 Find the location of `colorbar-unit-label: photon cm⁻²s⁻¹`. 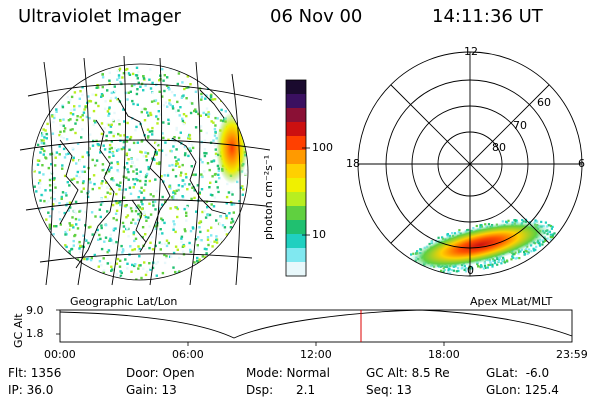

colorbar-unit-label: photon cm⁻²s⁻¹ is located at coordinates (268, 197).